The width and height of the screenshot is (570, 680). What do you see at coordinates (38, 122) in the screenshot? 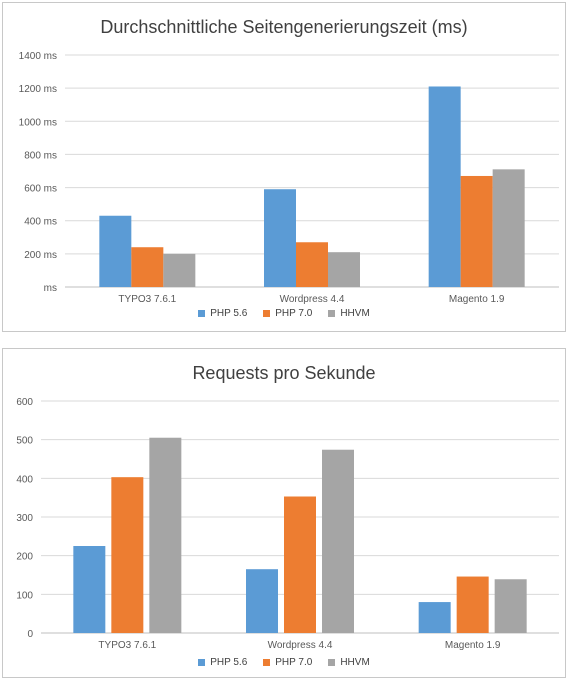
I see `y-tick-label: 1000 ms` at bounding box center [38, 122].